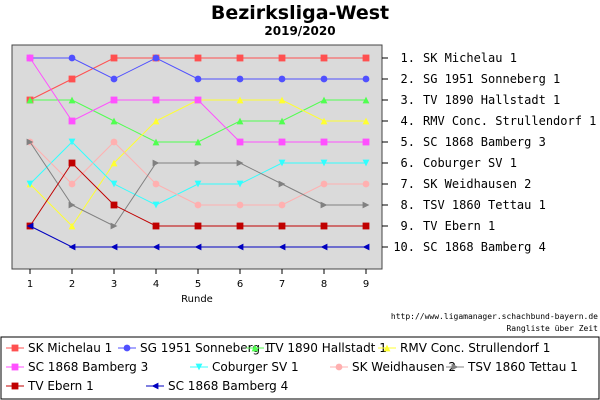  Describe the element at coordinates (60, 386) in the screenshot. I see `legend-label: TV Ebern 1` at that location.